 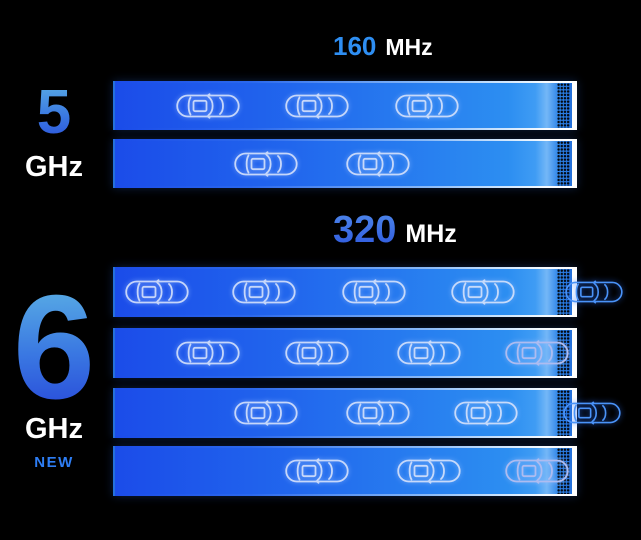 I want to click on bandwidth-title-320mhz: 320 MHz, so click(x=395, y=230).